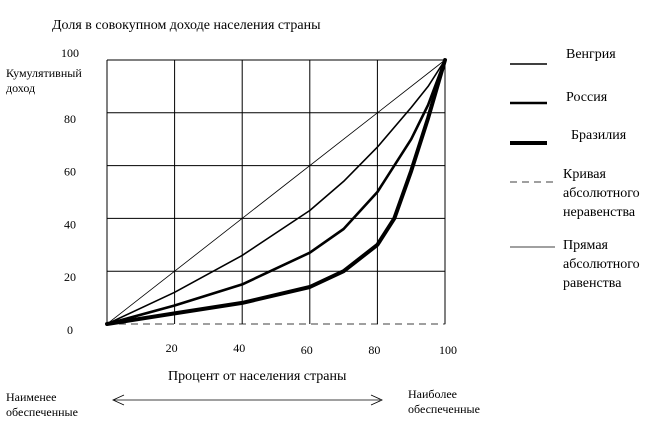 The width and height of the screenshot is (664, 448). What do you see at coordinates (70, 330) in the screenshot?
I see `y-tick-0: 0` at bounding box center [70, 330].